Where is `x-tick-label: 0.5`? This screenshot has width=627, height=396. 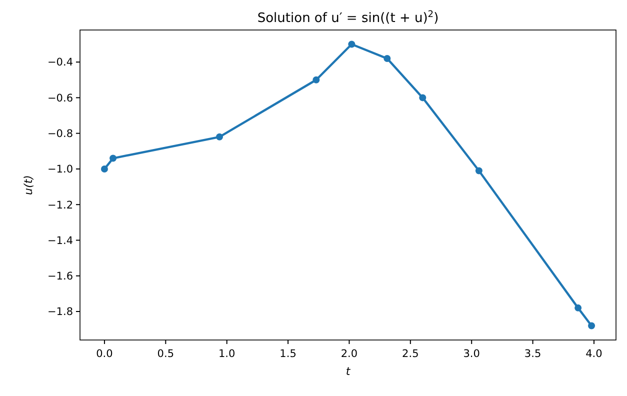
x-tick-label: 0.5 is located at coordinates (165, 354).